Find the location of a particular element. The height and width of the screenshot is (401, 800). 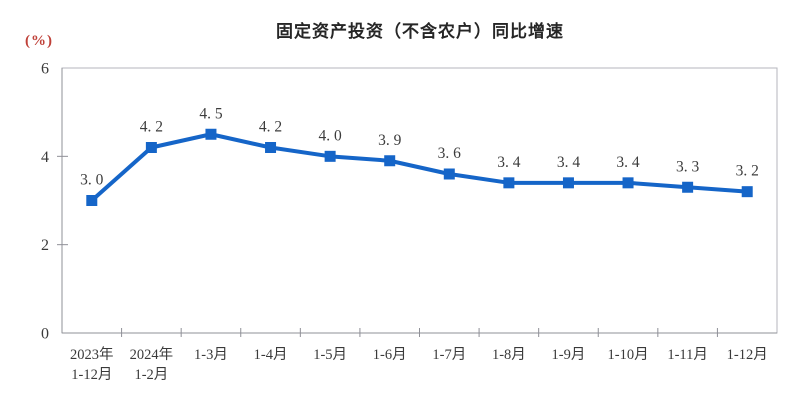

x-axis-label: 1-6月 is located at coordinates (390, 355).